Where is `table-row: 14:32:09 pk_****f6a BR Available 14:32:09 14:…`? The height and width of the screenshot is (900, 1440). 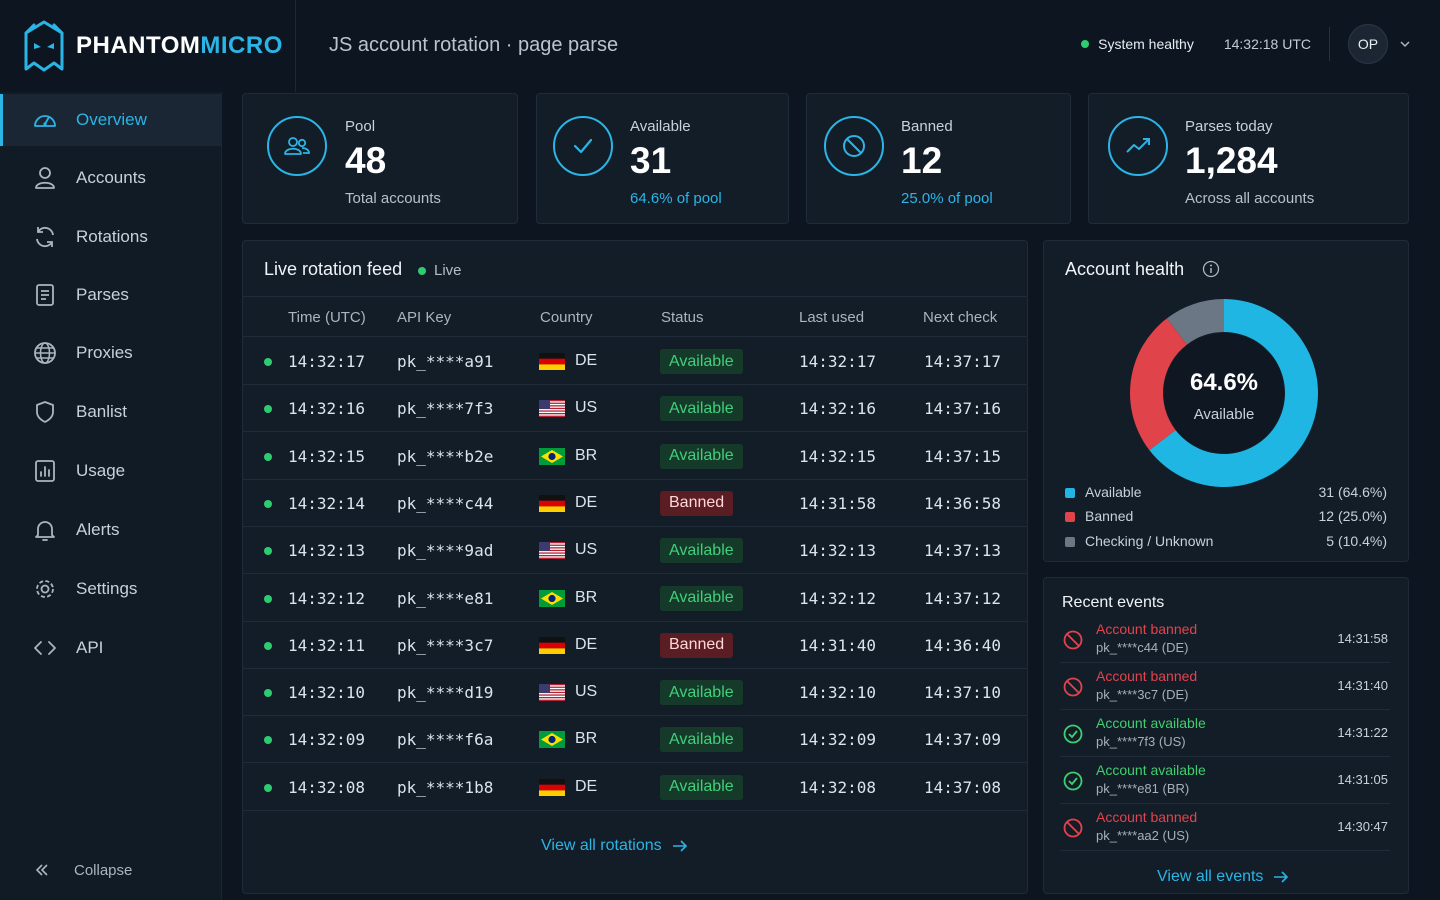 table-row: 14:32:09 pk_****f6a BR Available 14:32:09 14:… is located at coordinates (635, 740).